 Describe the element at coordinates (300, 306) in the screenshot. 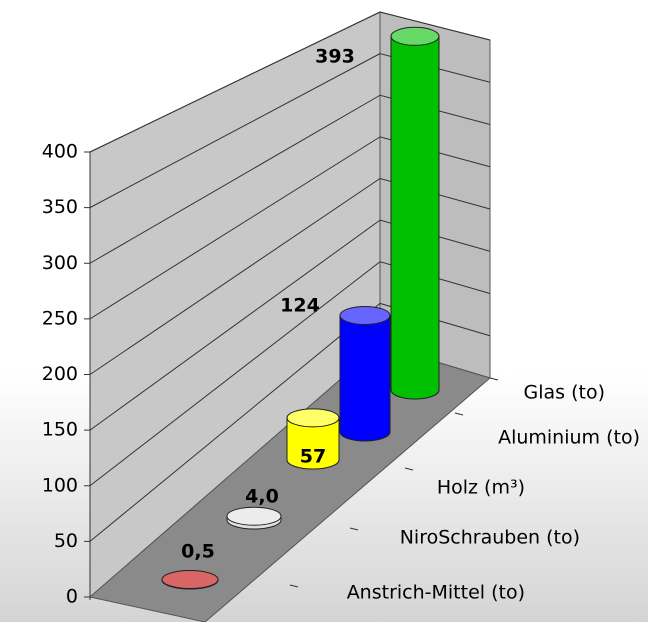

I see `value-label: 124` at that location.